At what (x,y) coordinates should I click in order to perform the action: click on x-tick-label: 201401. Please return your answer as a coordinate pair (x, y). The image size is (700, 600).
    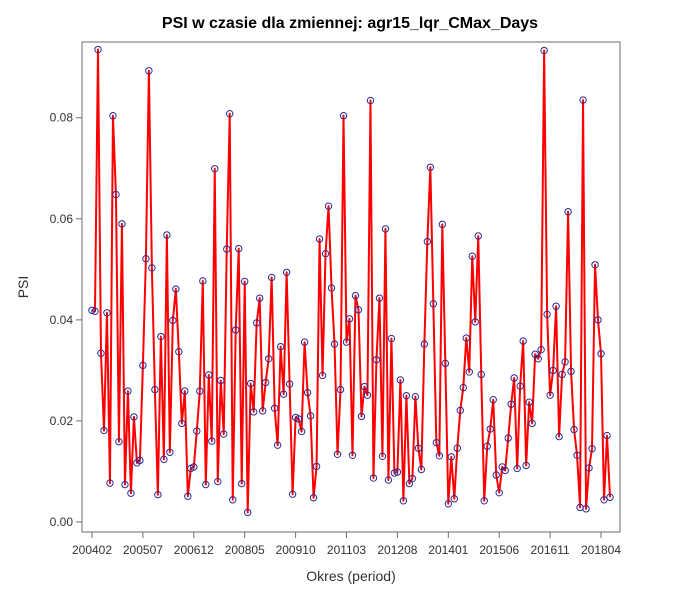
    Looking at the image, I should click on (448, 550).